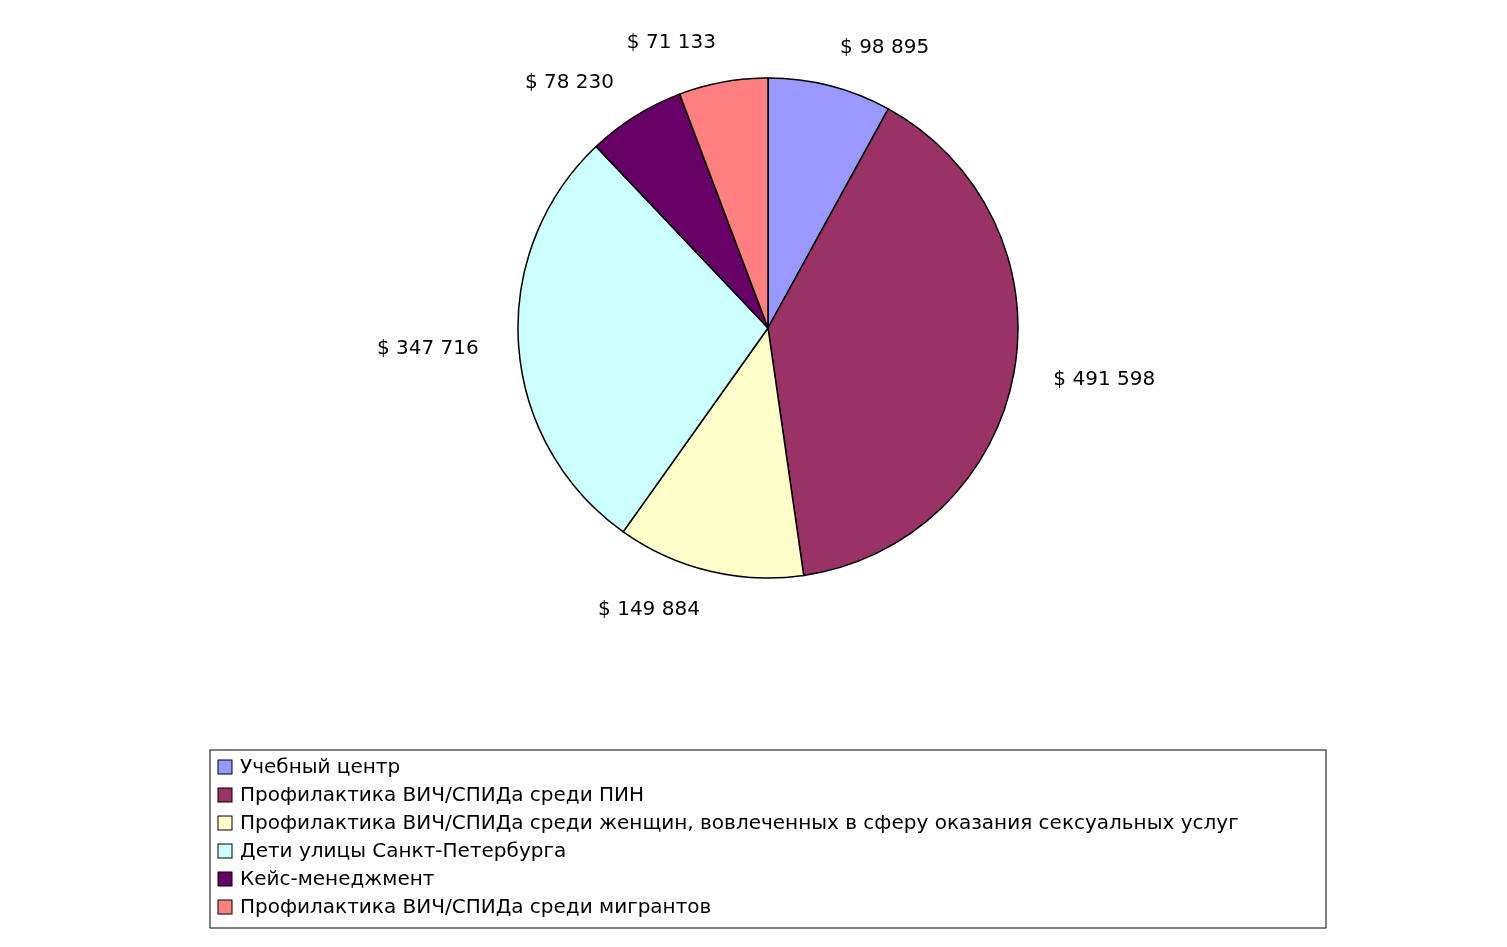 Image resolution: width=1507 pixels, height=947 pixels. I want to click on data-label: $ 347 716, so click(427, 346).